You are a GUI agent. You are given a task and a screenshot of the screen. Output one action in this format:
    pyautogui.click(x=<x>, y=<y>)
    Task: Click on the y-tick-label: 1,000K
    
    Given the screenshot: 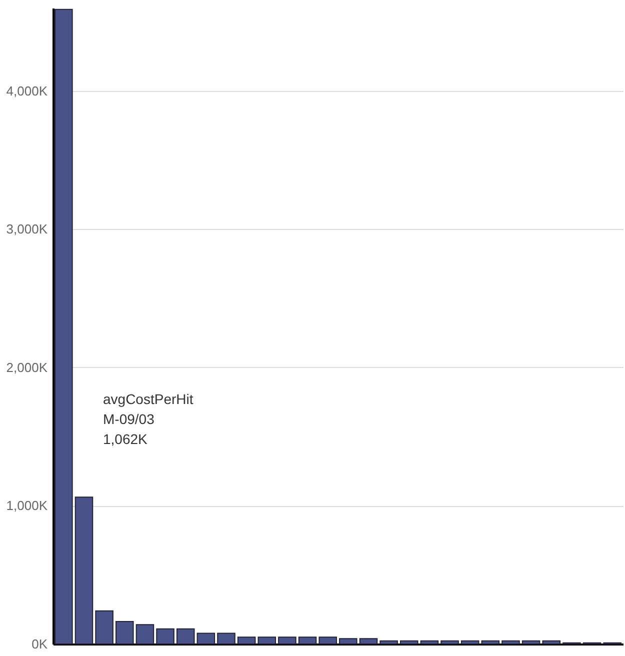 What is the action you would take?
    pyautogui.click(x=27, y=506)
    